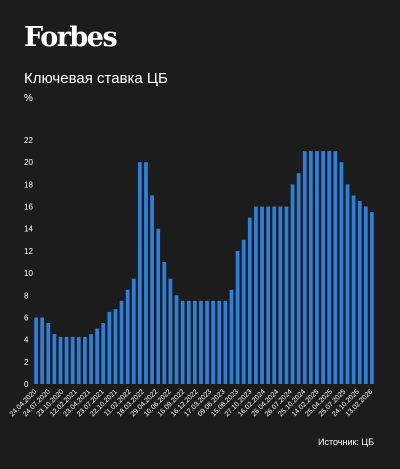  Describe the element at coordinates (28, 184) in the screenshot. I see `y-tick-label: 18` at that location.